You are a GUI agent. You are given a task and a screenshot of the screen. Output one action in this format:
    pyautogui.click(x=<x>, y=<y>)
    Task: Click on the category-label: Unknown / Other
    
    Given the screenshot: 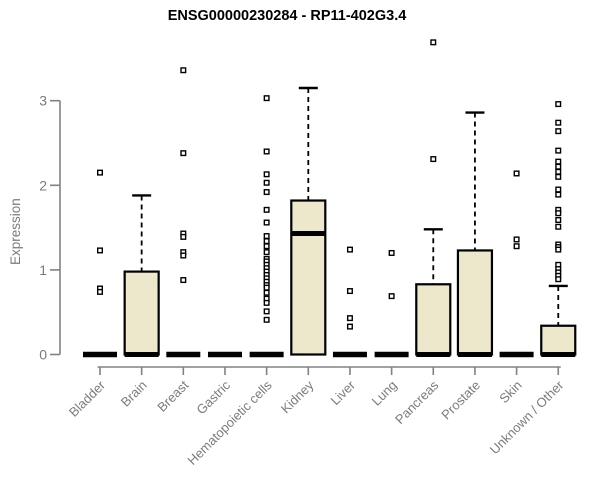 What is the action you would take?
    pyautogui.click(x=527, y=417)
    